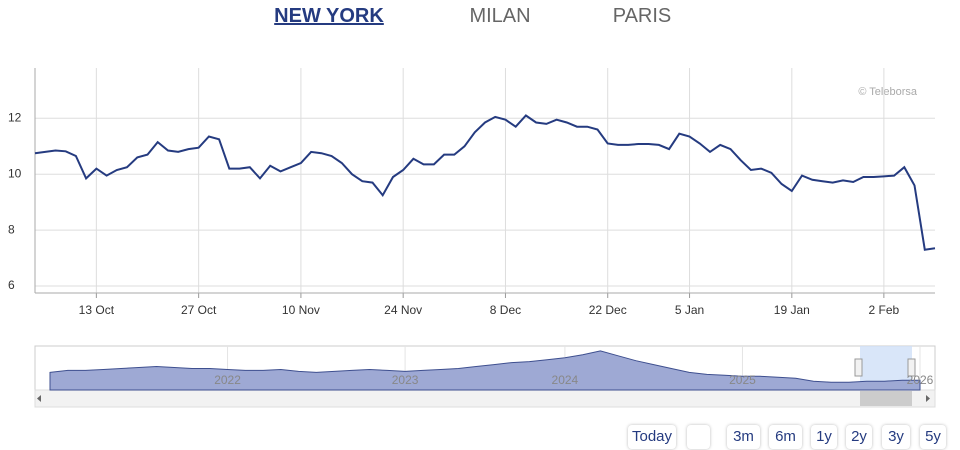 This screenshot has width=960, height=450. What do you see at coordinates (698, 437) in the screenshot?
I see `blank-button` at bounding box center [698, 437].